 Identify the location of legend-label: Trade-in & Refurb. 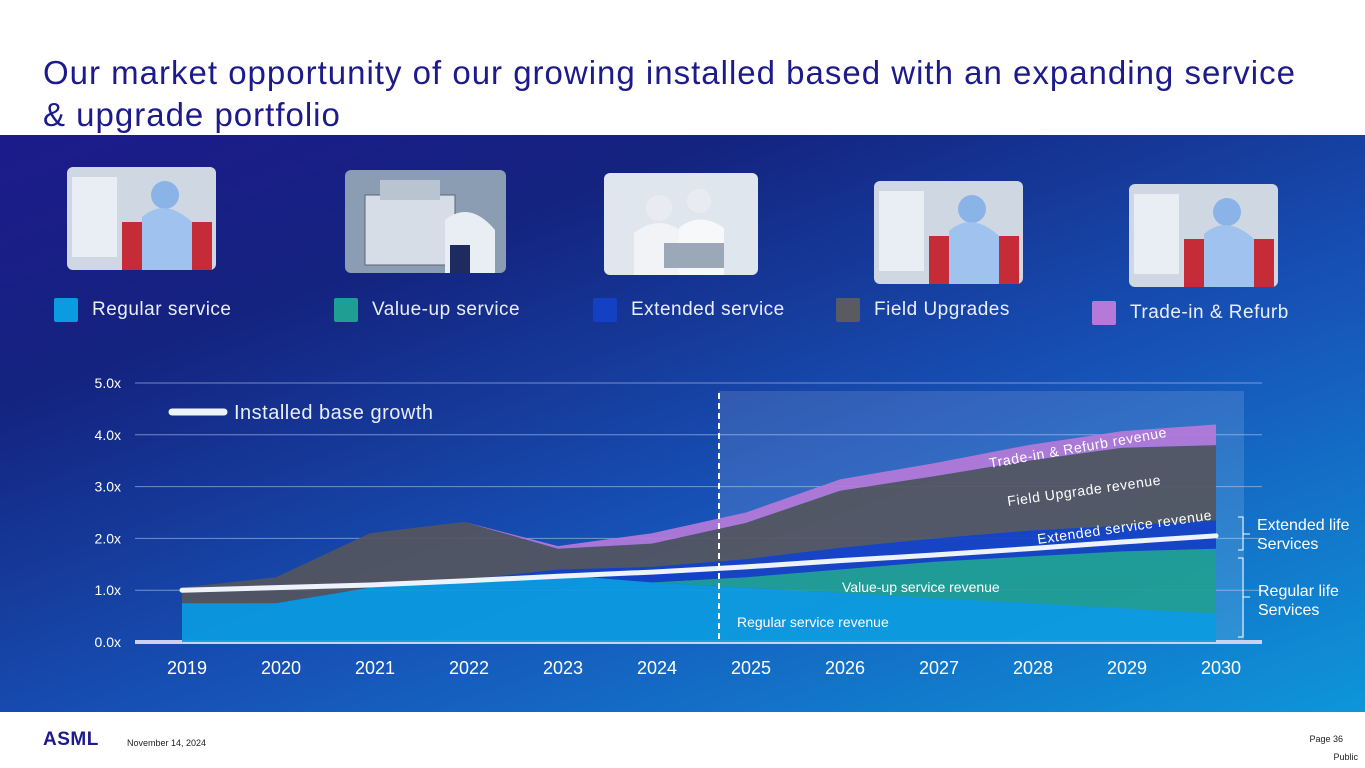
(1209, 312).